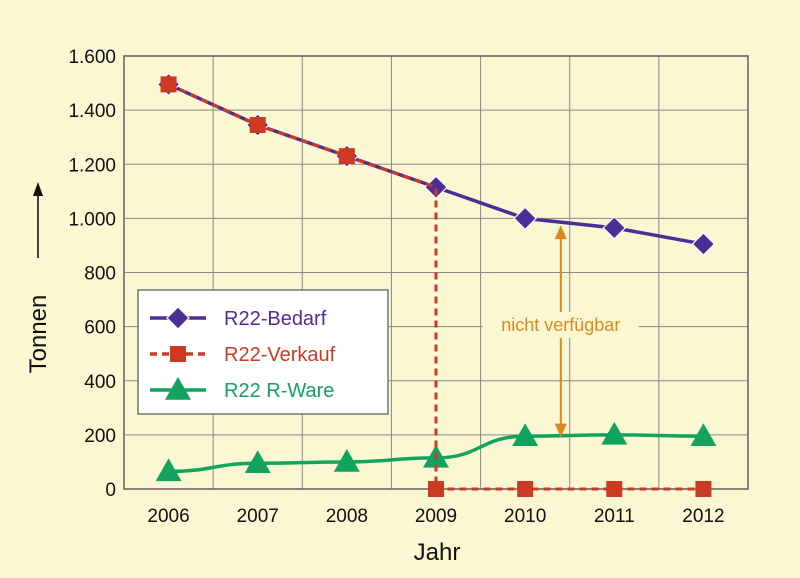 This screenshot has height=578, width=800. Describe the element at coordinates (38, 189) in the screenshot. I see `y-axis-arrow-head` at that location.